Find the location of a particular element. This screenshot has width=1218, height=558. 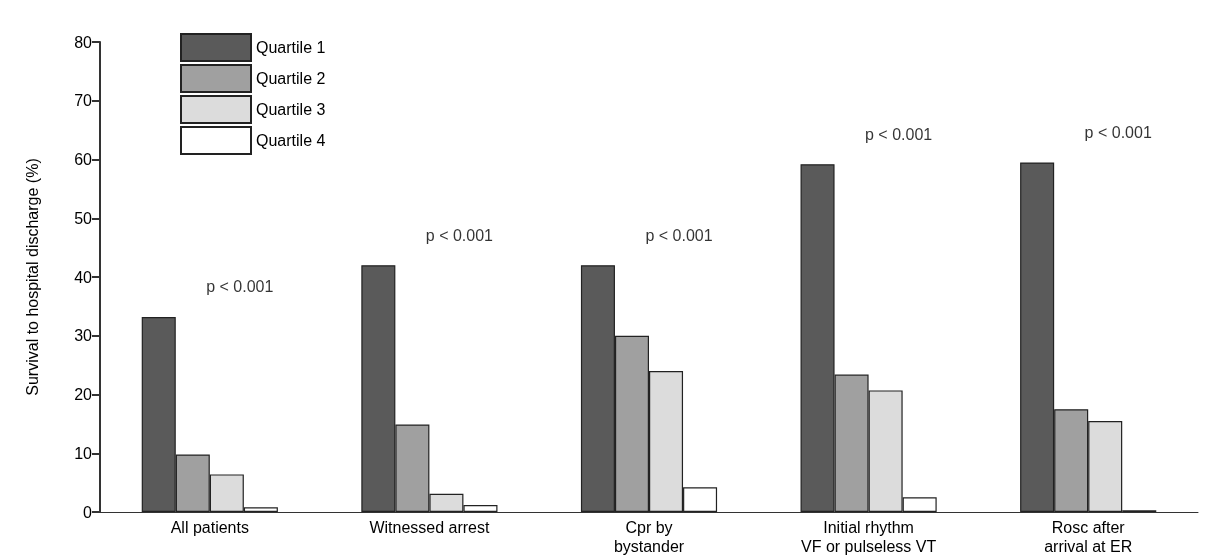

y-tick-label: 10 is located at coordinates (83, 453).